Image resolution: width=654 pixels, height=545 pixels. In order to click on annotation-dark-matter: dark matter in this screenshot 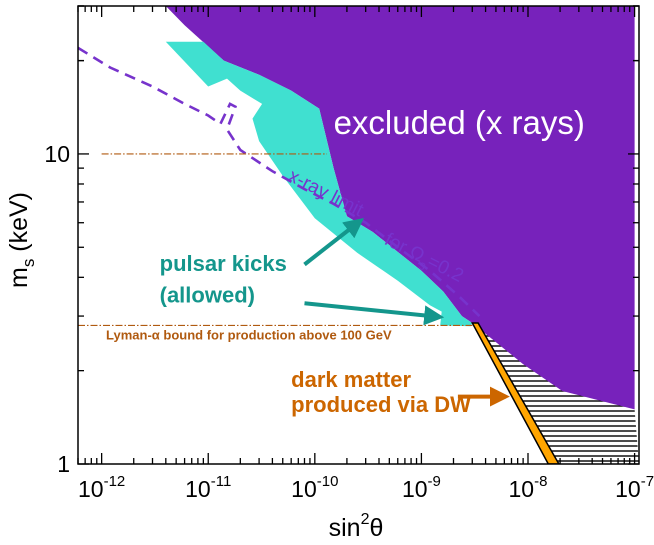, I will do `click(351, 379)`.